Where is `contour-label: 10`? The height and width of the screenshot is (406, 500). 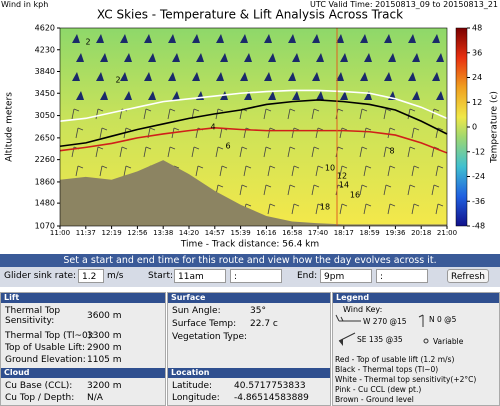 contour-label: 10 is located at coordinates (330, 168).